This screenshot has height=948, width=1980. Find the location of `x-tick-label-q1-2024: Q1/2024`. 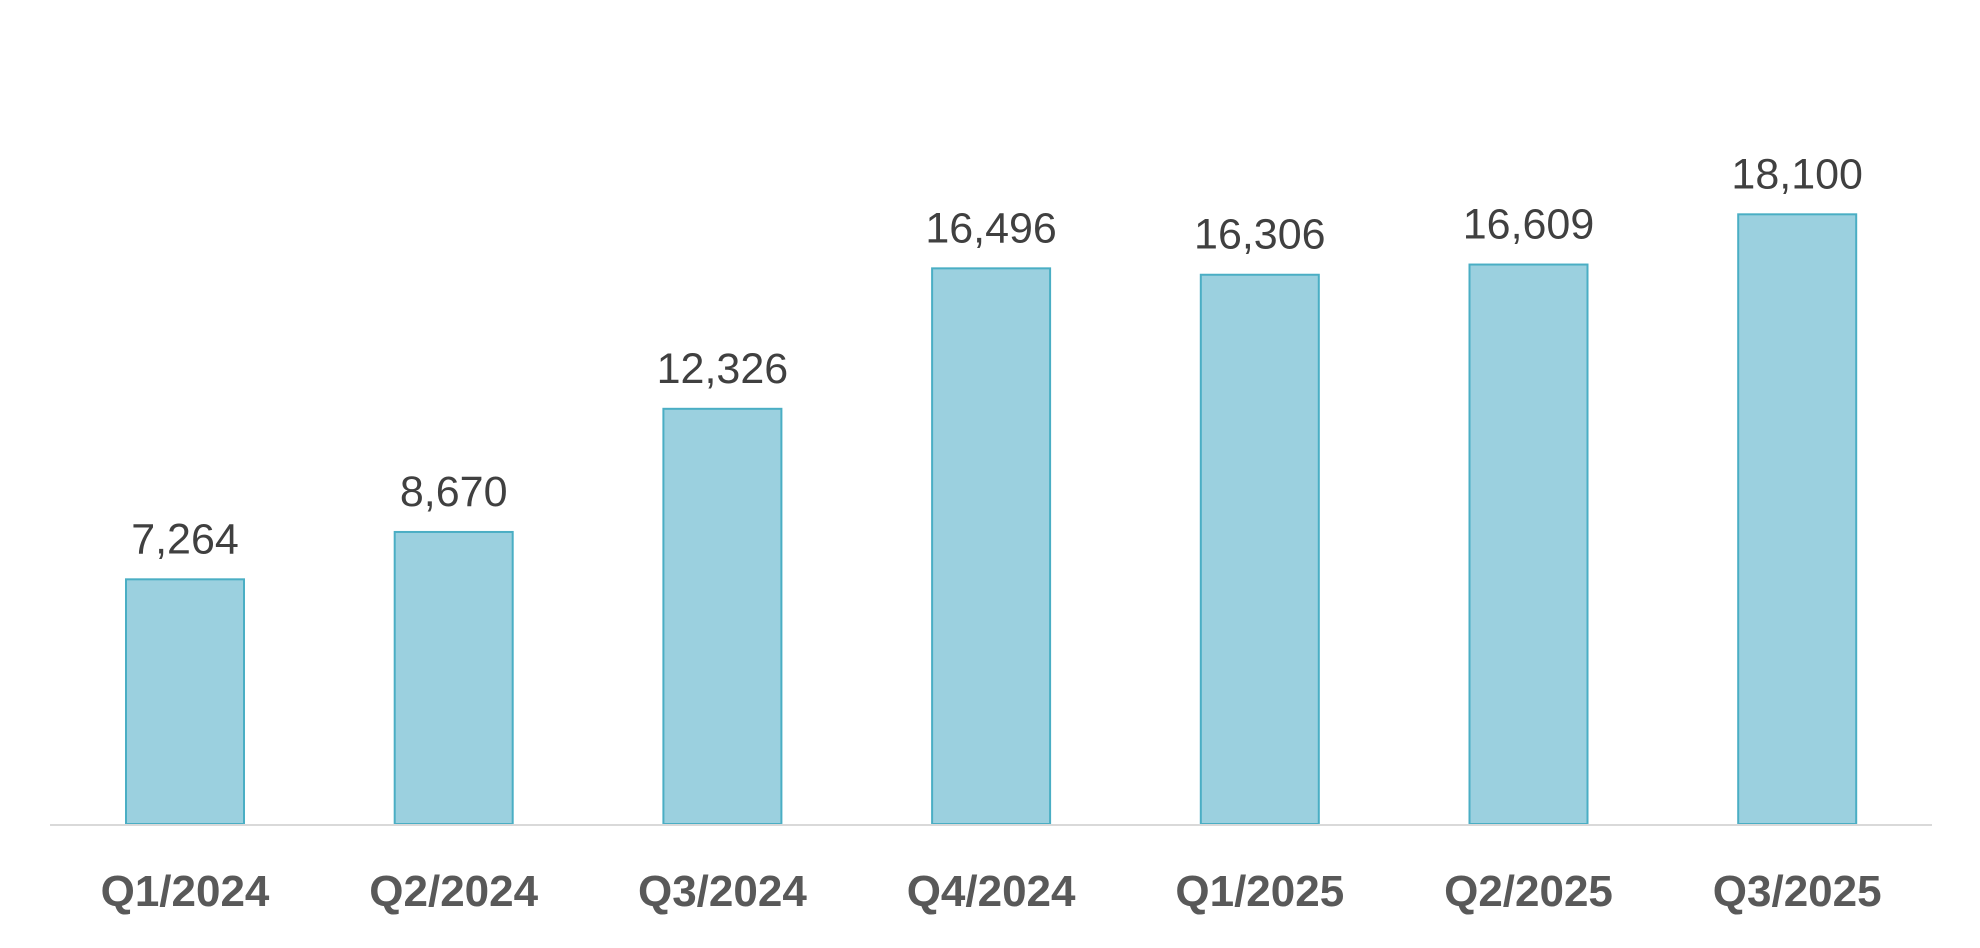

x-tick-label-q1-2024: Q1/2024 is located at coordinates (185, 891).